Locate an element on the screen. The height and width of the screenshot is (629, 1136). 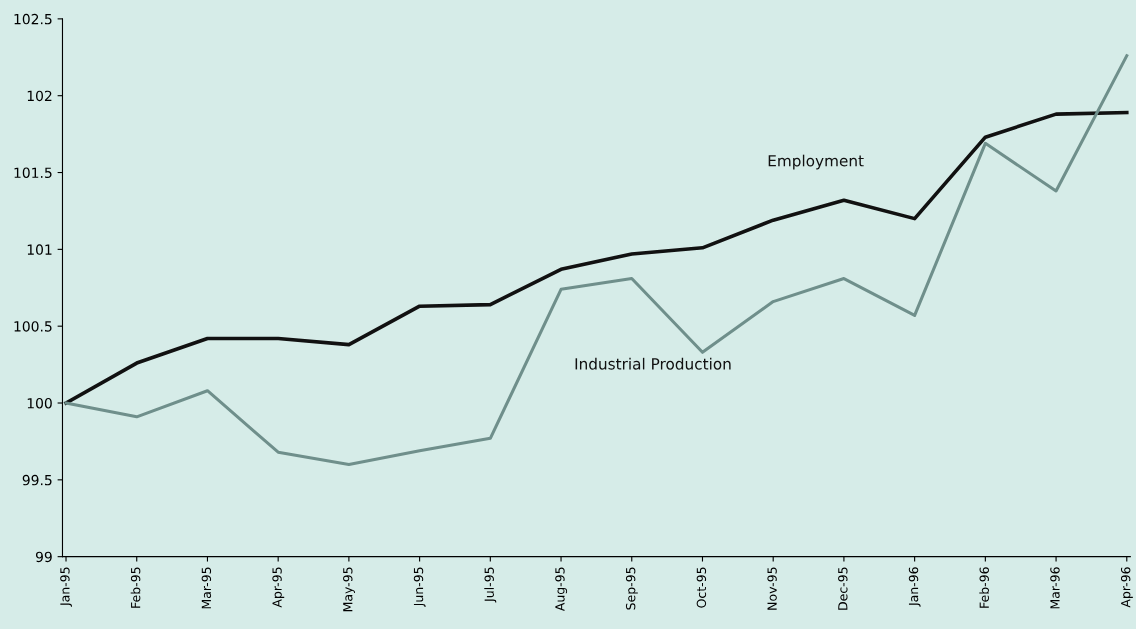
x-tick-label: Dec-95 is located at coordinates (843, 588).